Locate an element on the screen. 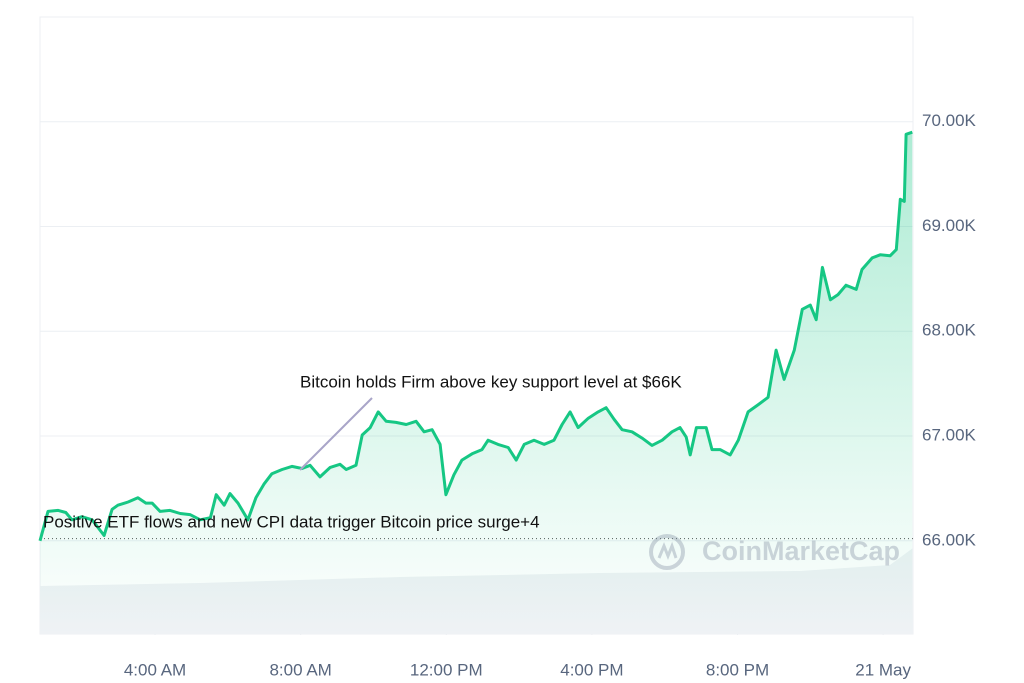 The height and width of the screenshot is (683, 1024). watermark: CoinMarketCap is located at coordinates (774, 552).